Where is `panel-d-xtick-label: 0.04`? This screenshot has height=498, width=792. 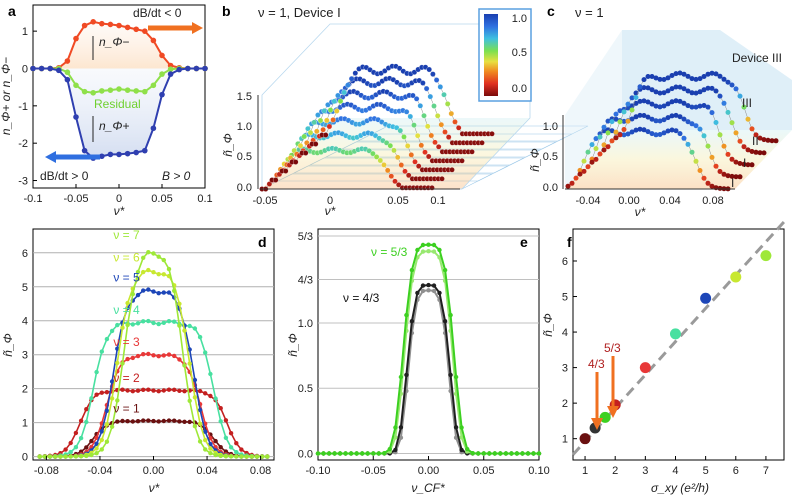
panel-d-xtick-label: 0.04 is located at coordinates (206, 471).